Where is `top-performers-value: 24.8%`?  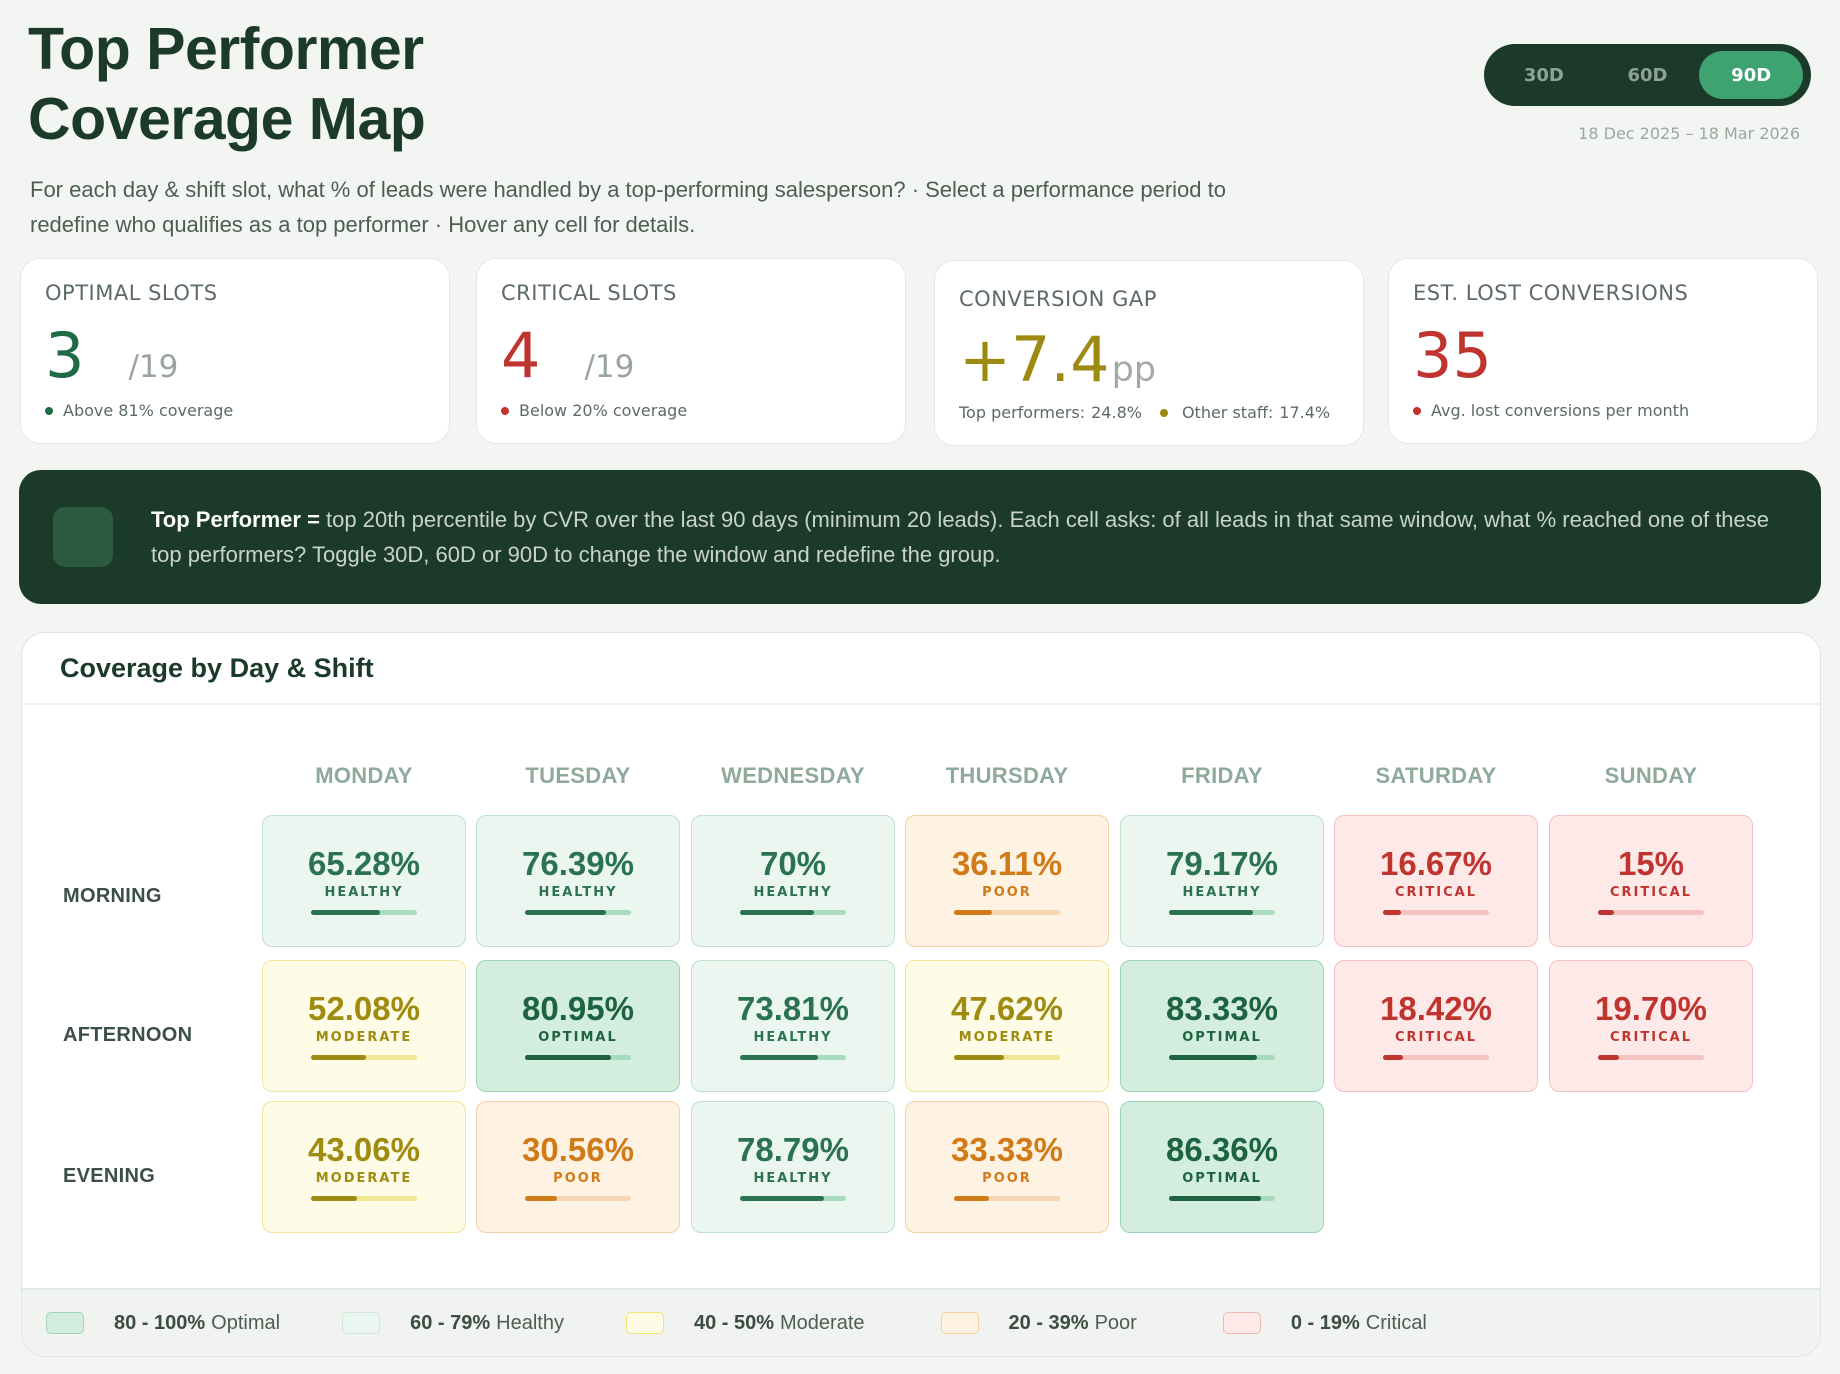 top-performers-value: 24.8% is located at coordinates (1116, 412).